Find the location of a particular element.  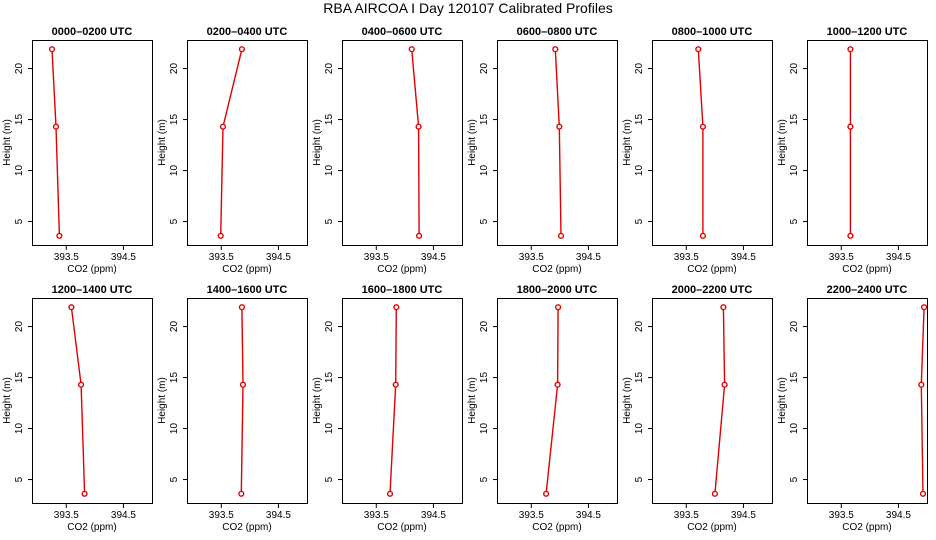

panel-title: 2000–2200 UTC is located at coordinates (712, 290).